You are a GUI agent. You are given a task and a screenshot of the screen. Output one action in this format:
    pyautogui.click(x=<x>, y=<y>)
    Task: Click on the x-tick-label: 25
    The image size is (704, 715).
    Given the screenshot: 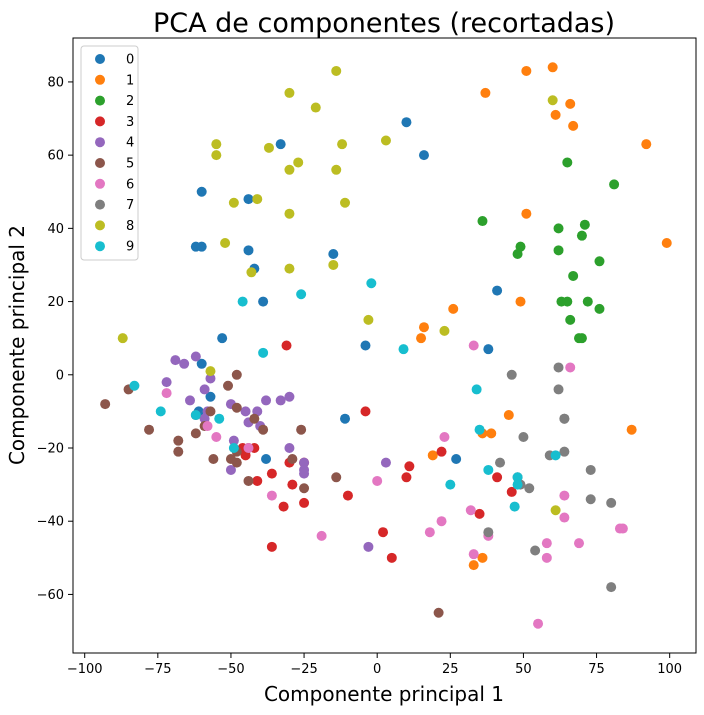 What is the action you would take?
    pyautogui.click(x=450, y=669)
    